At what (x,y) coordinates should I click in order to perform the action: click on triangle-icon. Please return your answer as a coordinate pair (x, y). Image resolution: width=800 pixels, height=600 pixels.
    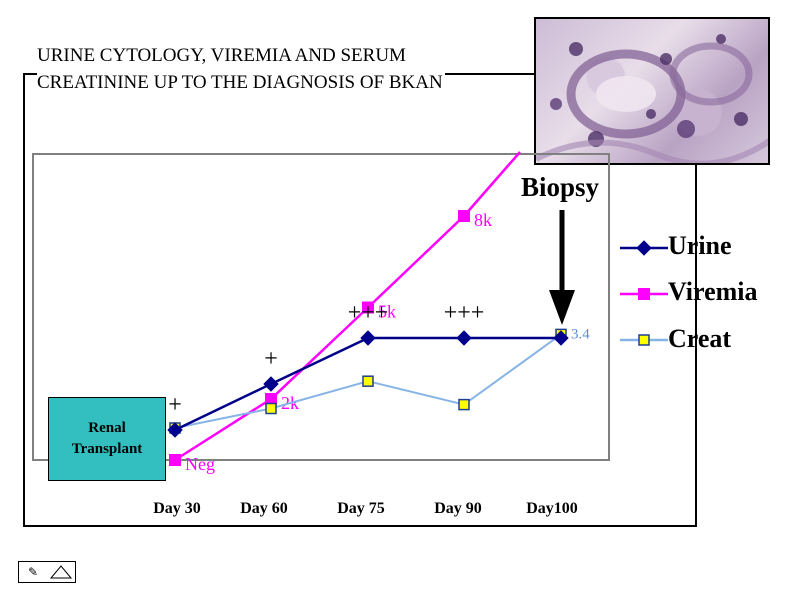
    Looking at the image, I should click on (61, 572).